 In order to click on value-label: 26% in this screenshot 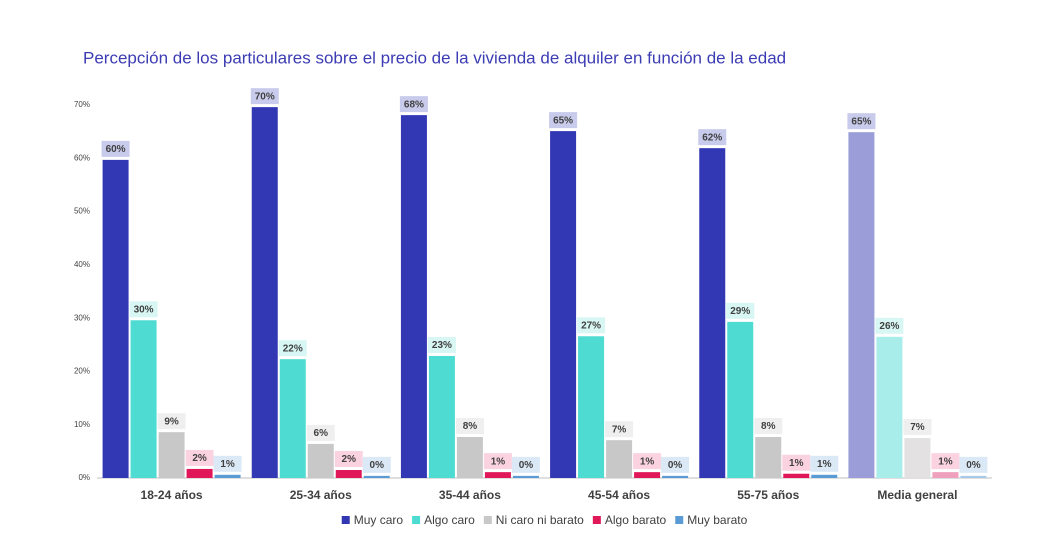, I will do `click(889, 326)`.